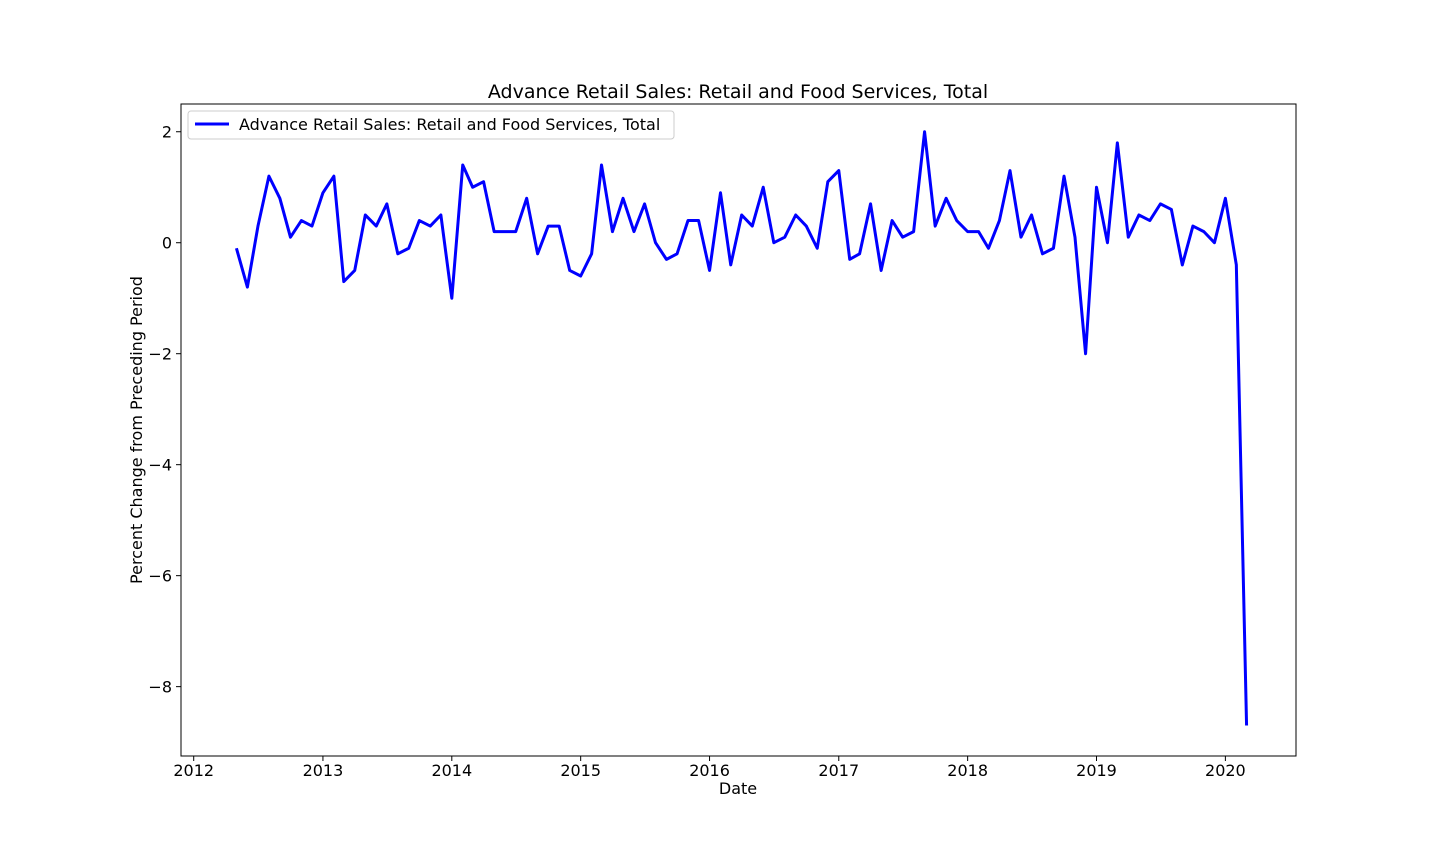 The image size is (1440, 864). Describe the element at coordinates (136, 430) in the screenshot. I see `y-axis-label: Percent Change from Preceding Period` at that location.